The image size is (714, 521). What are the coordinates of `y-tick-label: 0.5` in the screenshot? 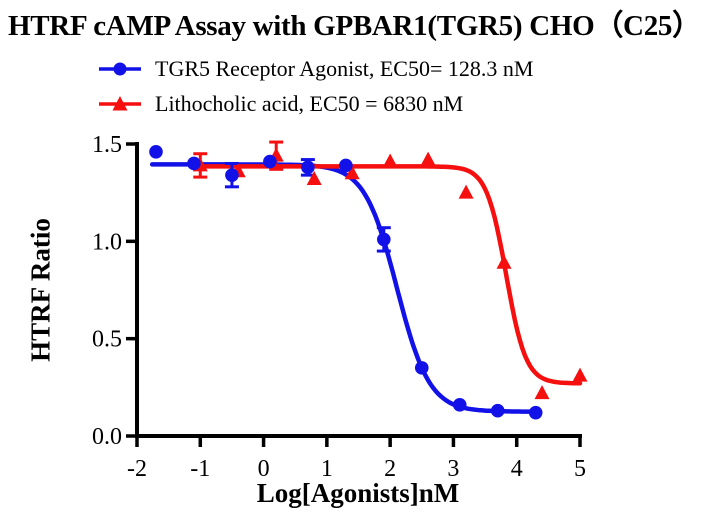 It's located at (107, 340).